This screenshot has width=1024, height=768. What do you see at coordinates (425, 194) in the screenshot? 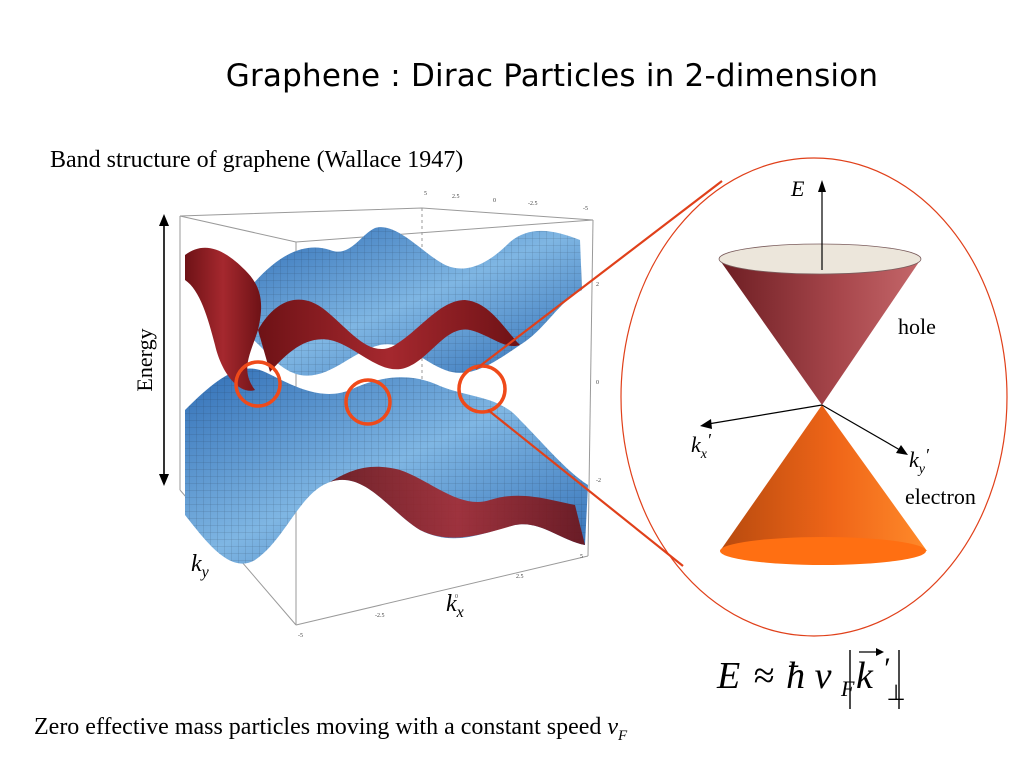
I see `top-tick: 5` at bounding box center [425, 194].